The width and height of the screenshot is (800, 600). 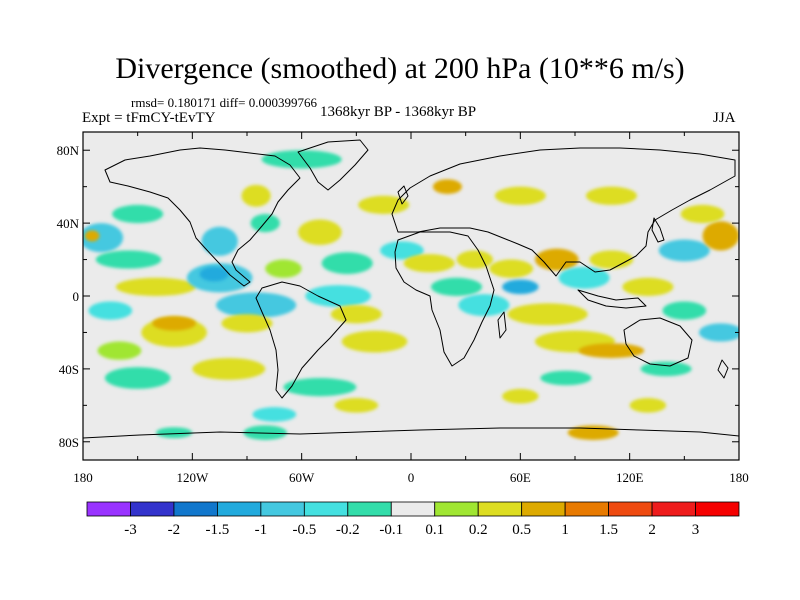 I want to click on period-label: 1368kyr BP - 1368kyr BP, so click(x=398, y=112).